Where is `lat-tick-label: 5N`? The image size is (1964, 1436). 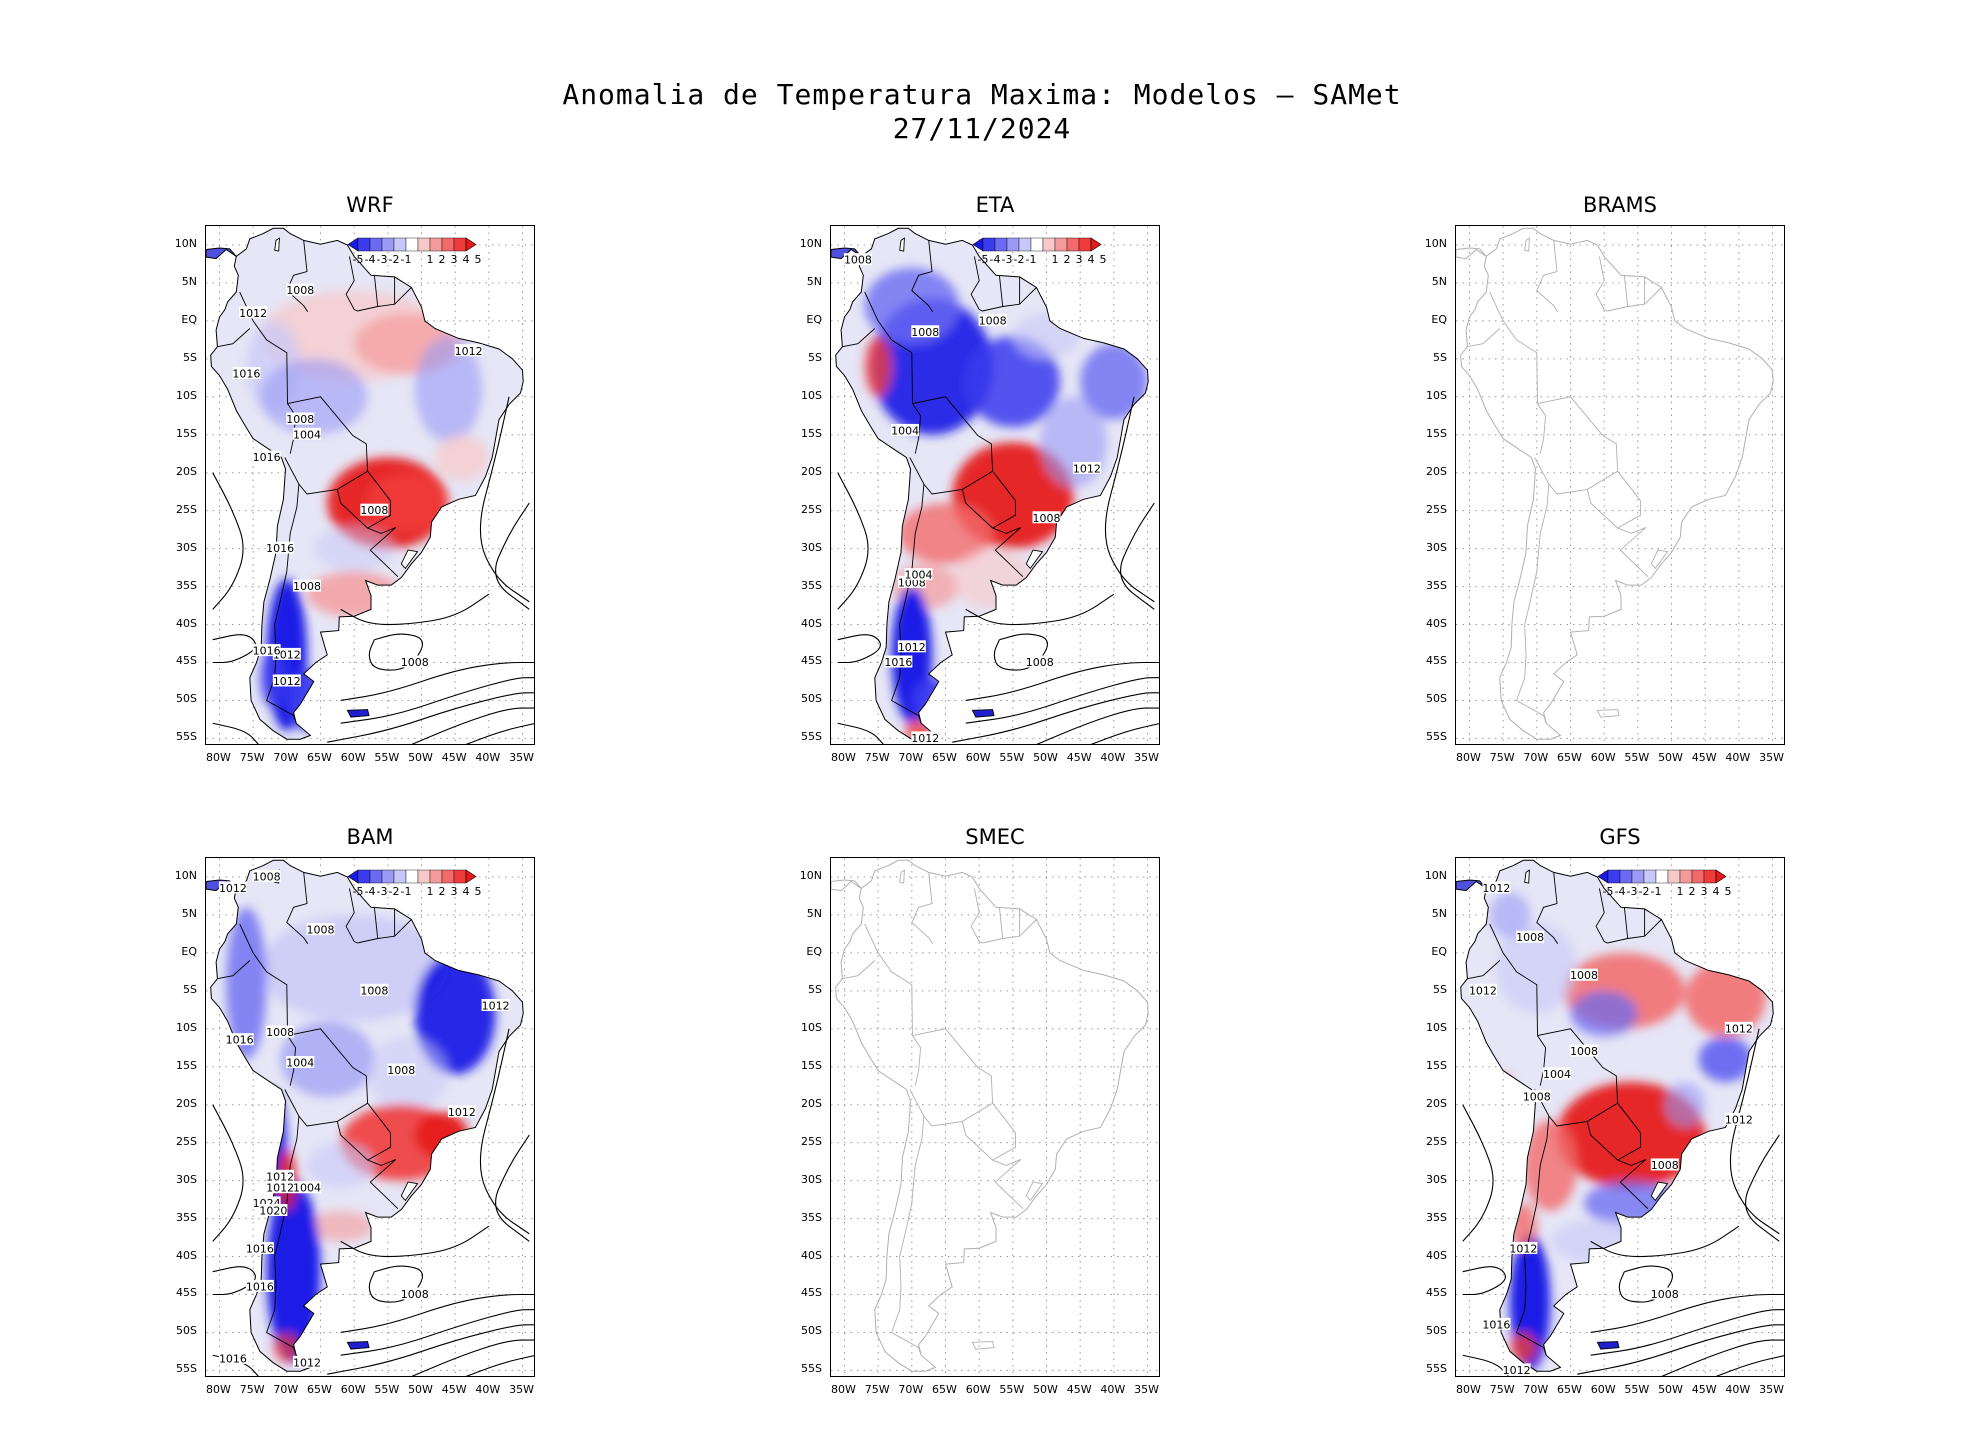 lat-tick-label: 5N is located at coordinates (814, 281).